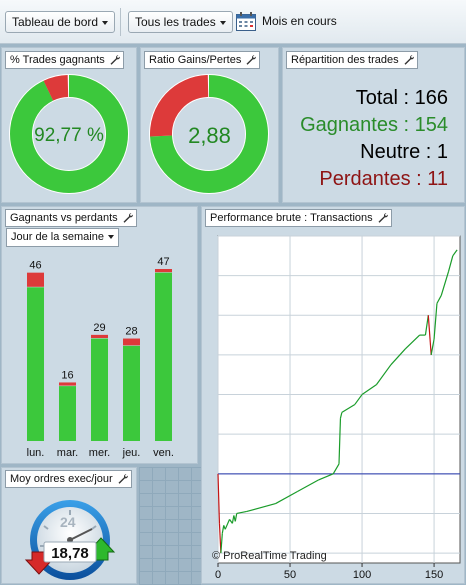  I want to click on avg-orders-title-text: Moy ordres exec/jour, so click(61, 479).